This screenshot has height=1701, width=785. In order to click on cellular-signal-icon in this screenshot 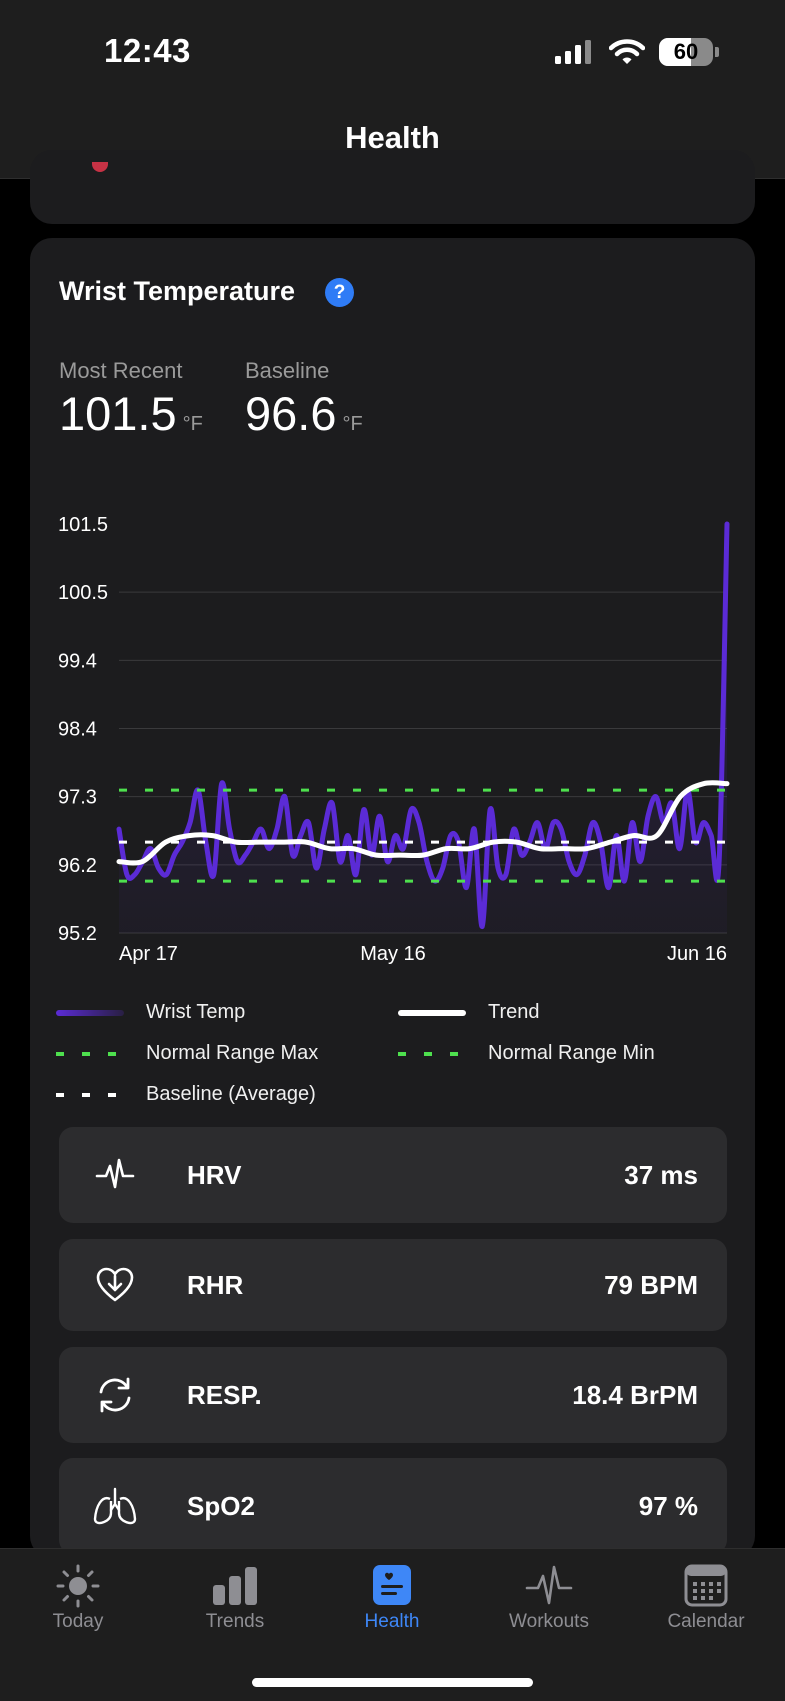, I will do `click(573, 52)`.